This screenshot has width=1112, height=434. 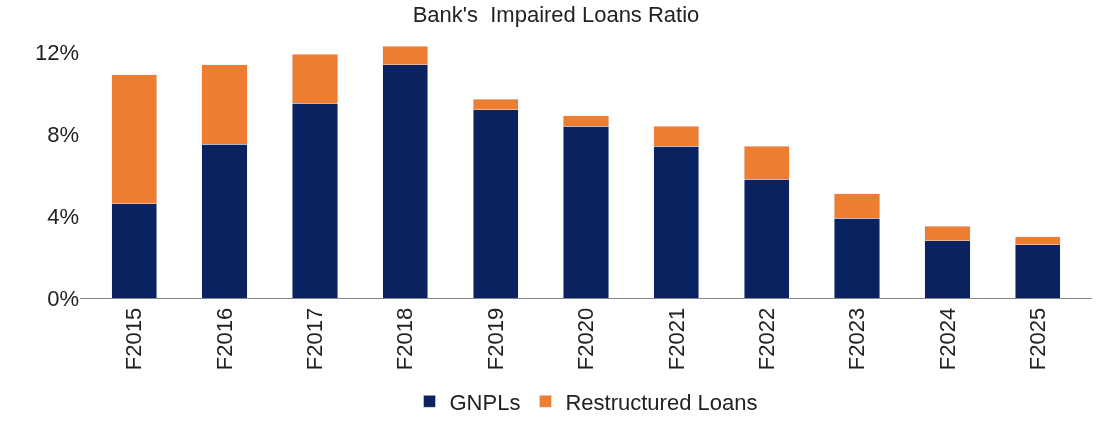 What do you see at coordinates (556, 14) in the screenshot?
I see `chart-title: Bank's Impaired Loans Ratio` at bounding box center [556, 14].